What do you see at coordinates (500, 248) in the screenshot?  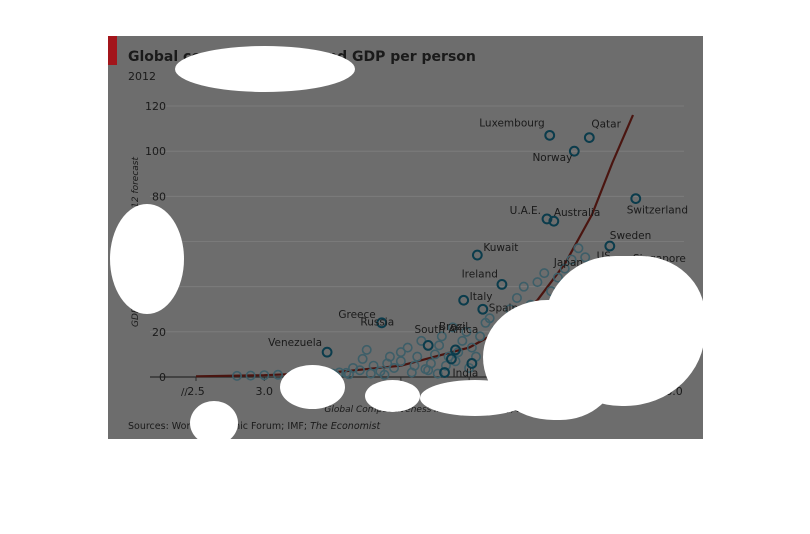 I see `point-label: Kuwait` at bounding box center [500, 248].